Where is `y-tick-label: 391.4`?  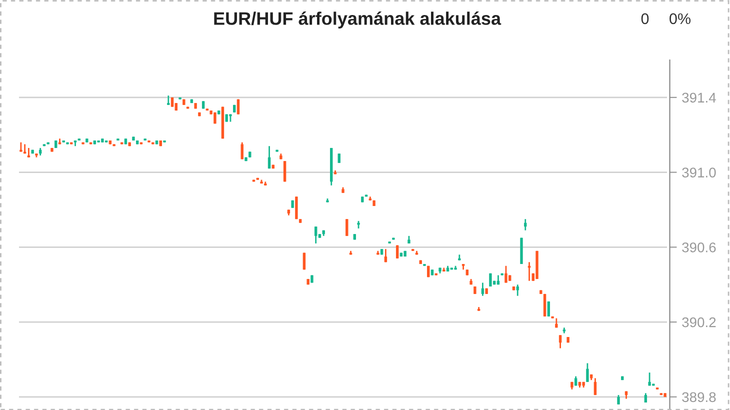
y-tick-label: 391.4 is located at coordinates (699, 97).